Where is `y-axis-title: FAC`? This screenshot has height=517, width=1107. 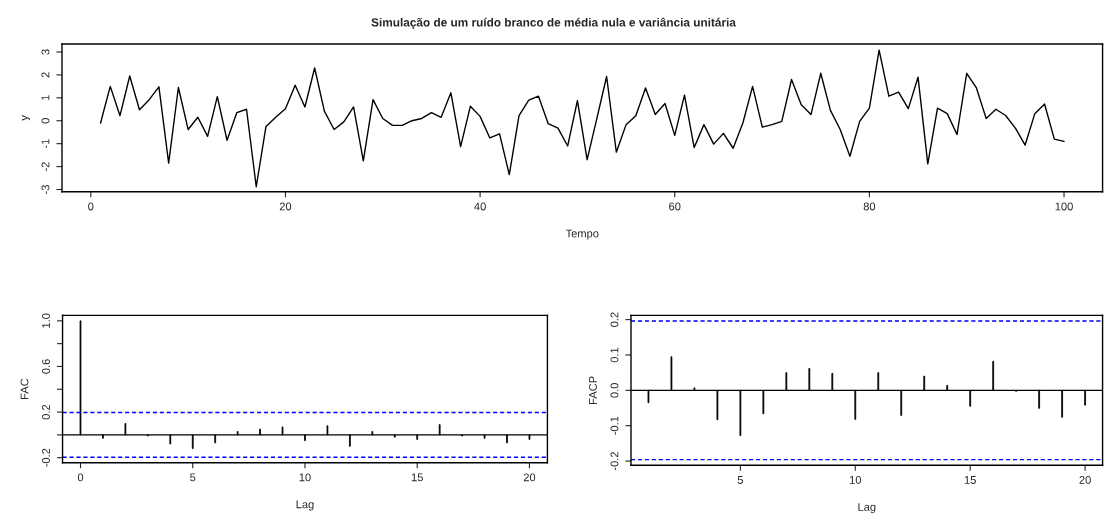
y-axis-title: FAC is located at coordinates (24, 388).